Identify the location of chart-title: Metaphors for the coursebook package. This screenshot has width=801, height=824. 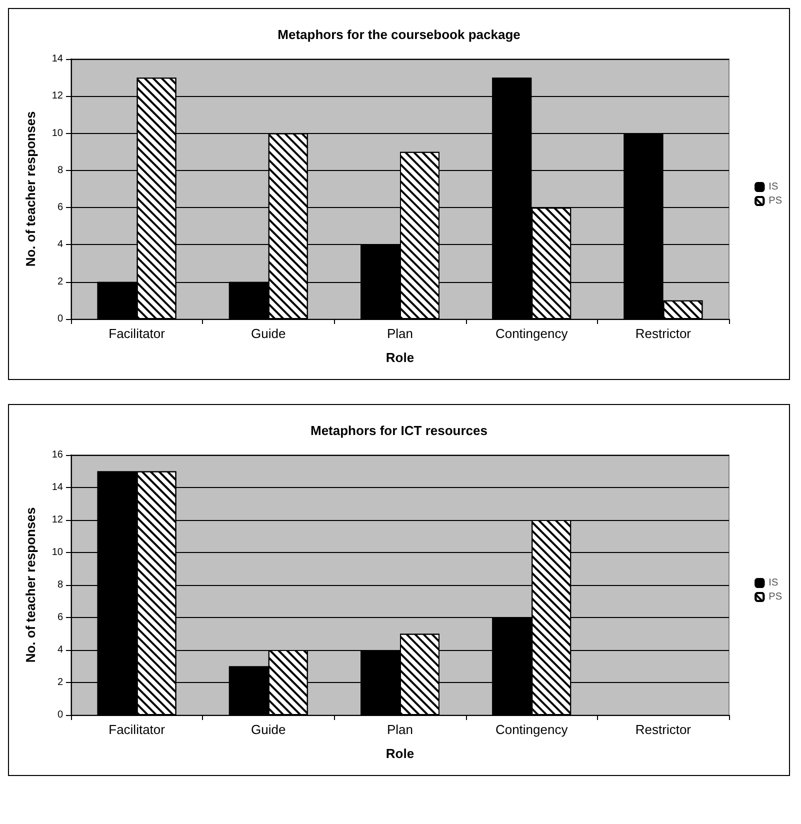
(399, 34).